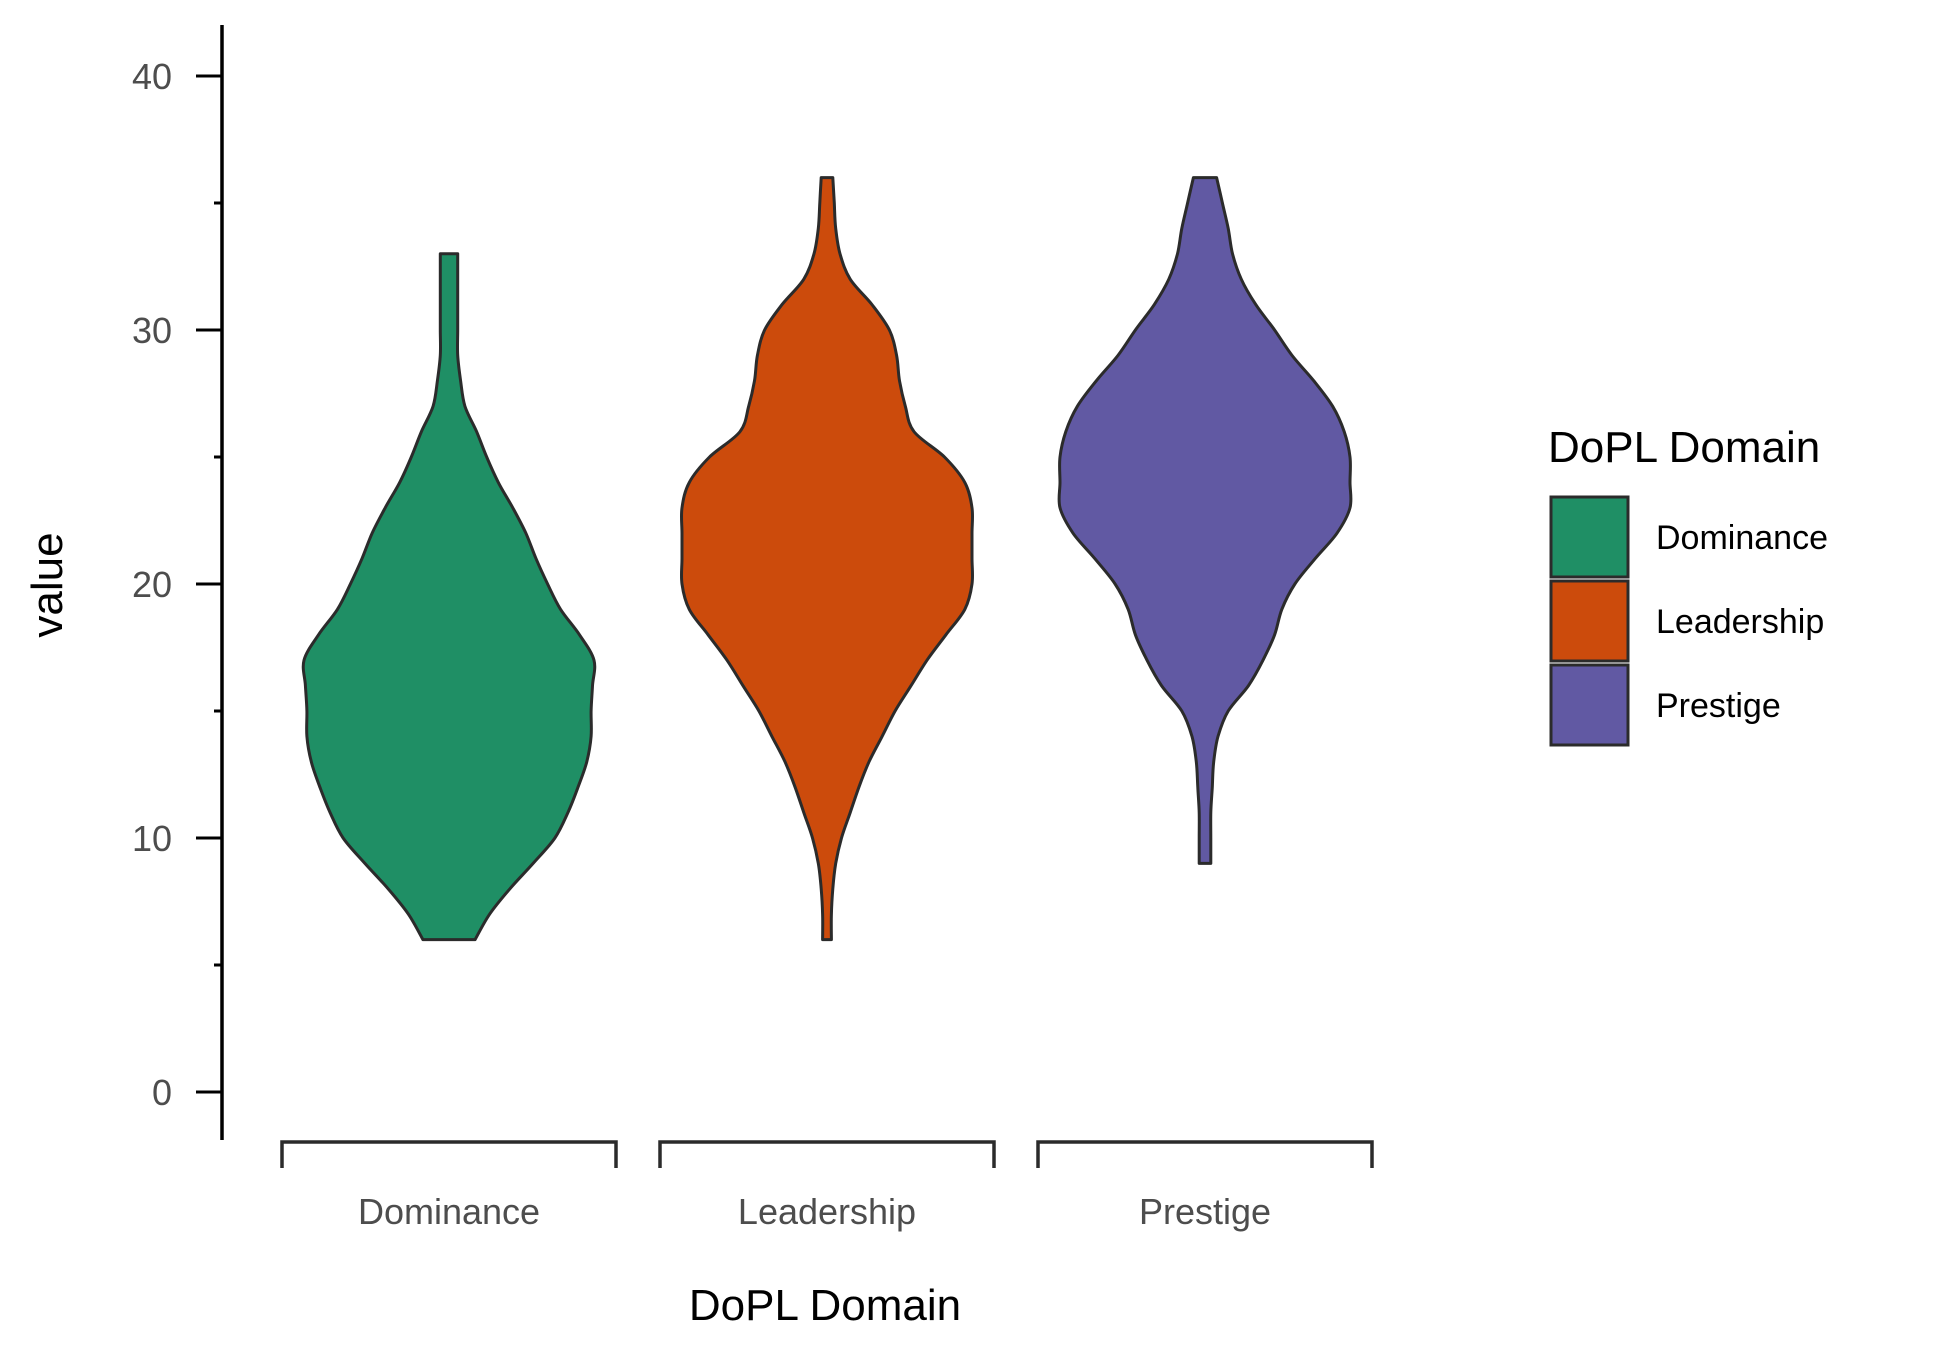  Describe the element at coordinates (1205, 1211) in the screenshot. I see `x-tick-label: Prestige` at that location.